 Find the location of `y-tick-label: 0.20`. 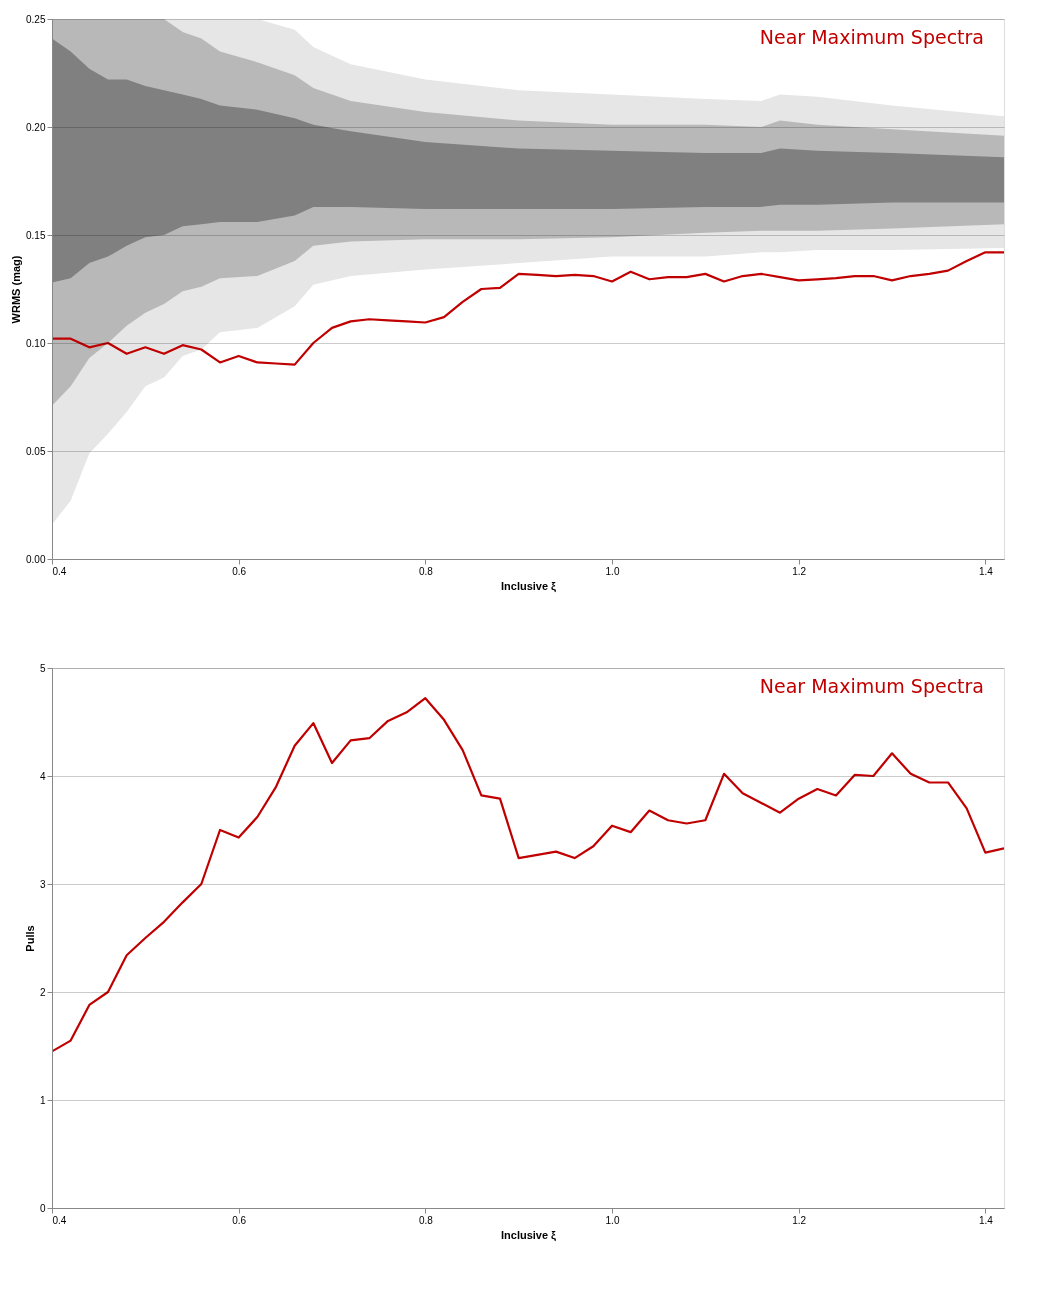

y-tick-label: 0.20 is located at coordinates (36, 127).